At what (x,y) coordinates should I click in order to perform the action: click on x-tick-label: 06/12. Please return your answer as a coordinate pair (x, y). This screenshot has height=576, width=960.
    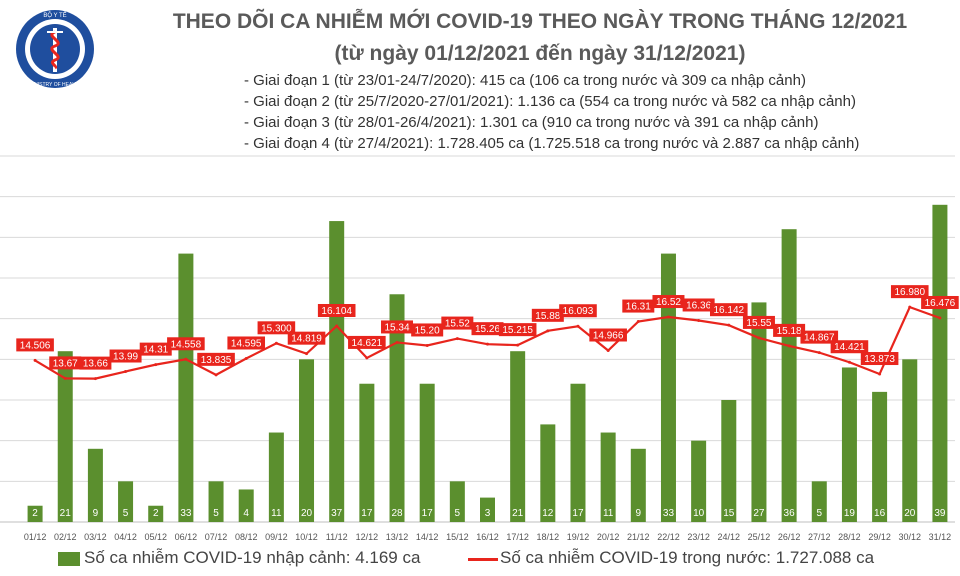
    Looking at the image, I should click on (186, 537).